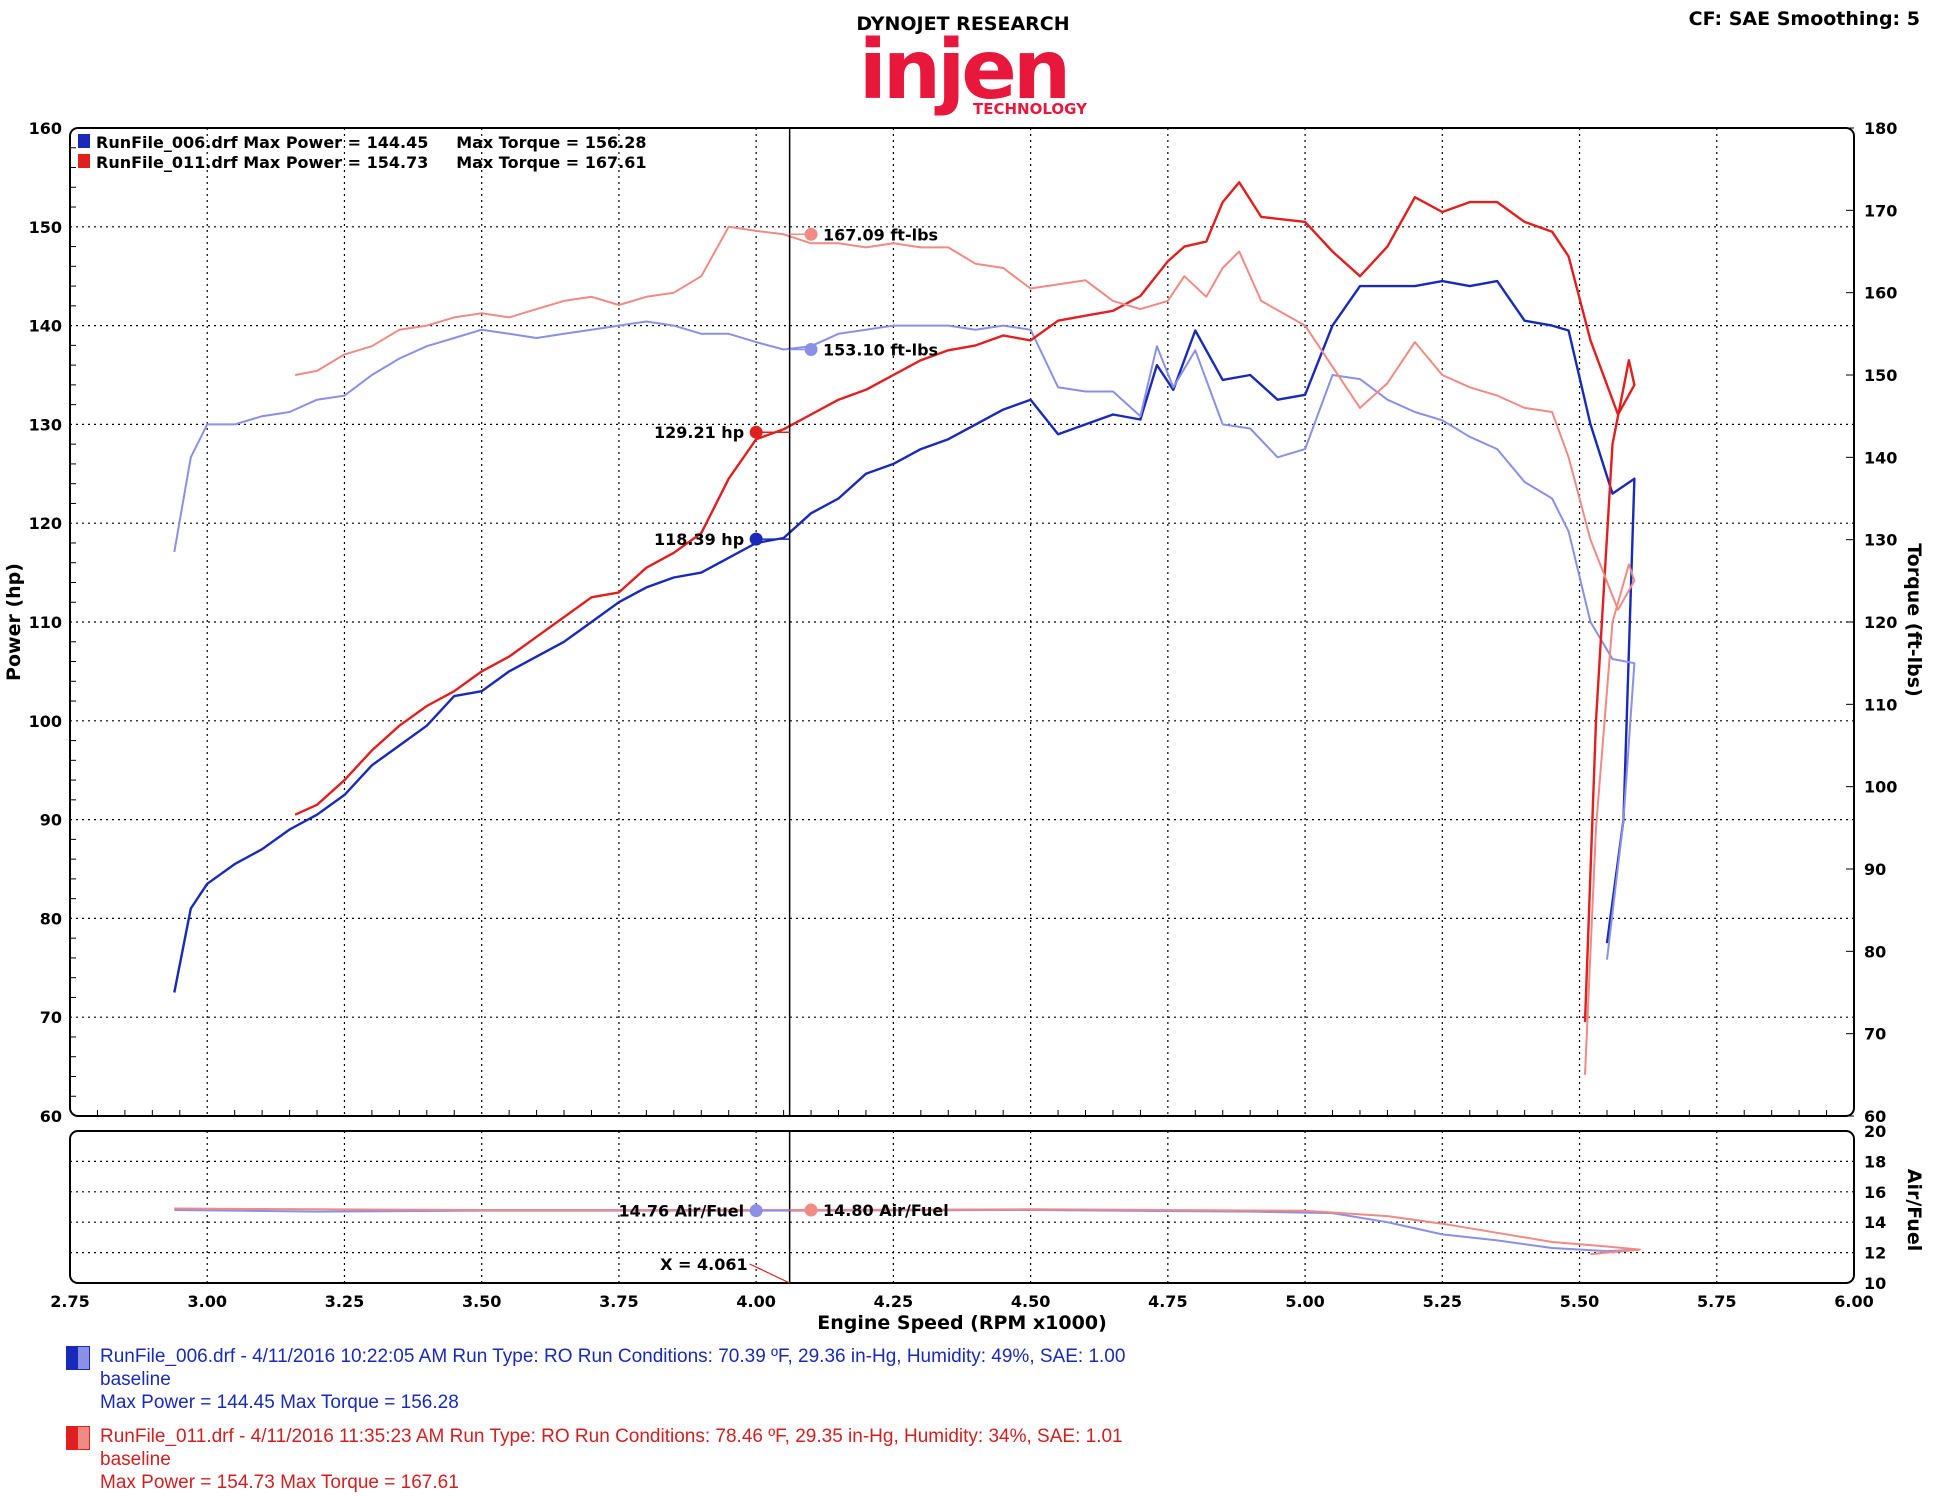 The width and height of the screenshot is (1946, 1496). Describe the element at coordinates (135, 1459) in the screenshot. I see `footer-run2-note: baseline` at that location.